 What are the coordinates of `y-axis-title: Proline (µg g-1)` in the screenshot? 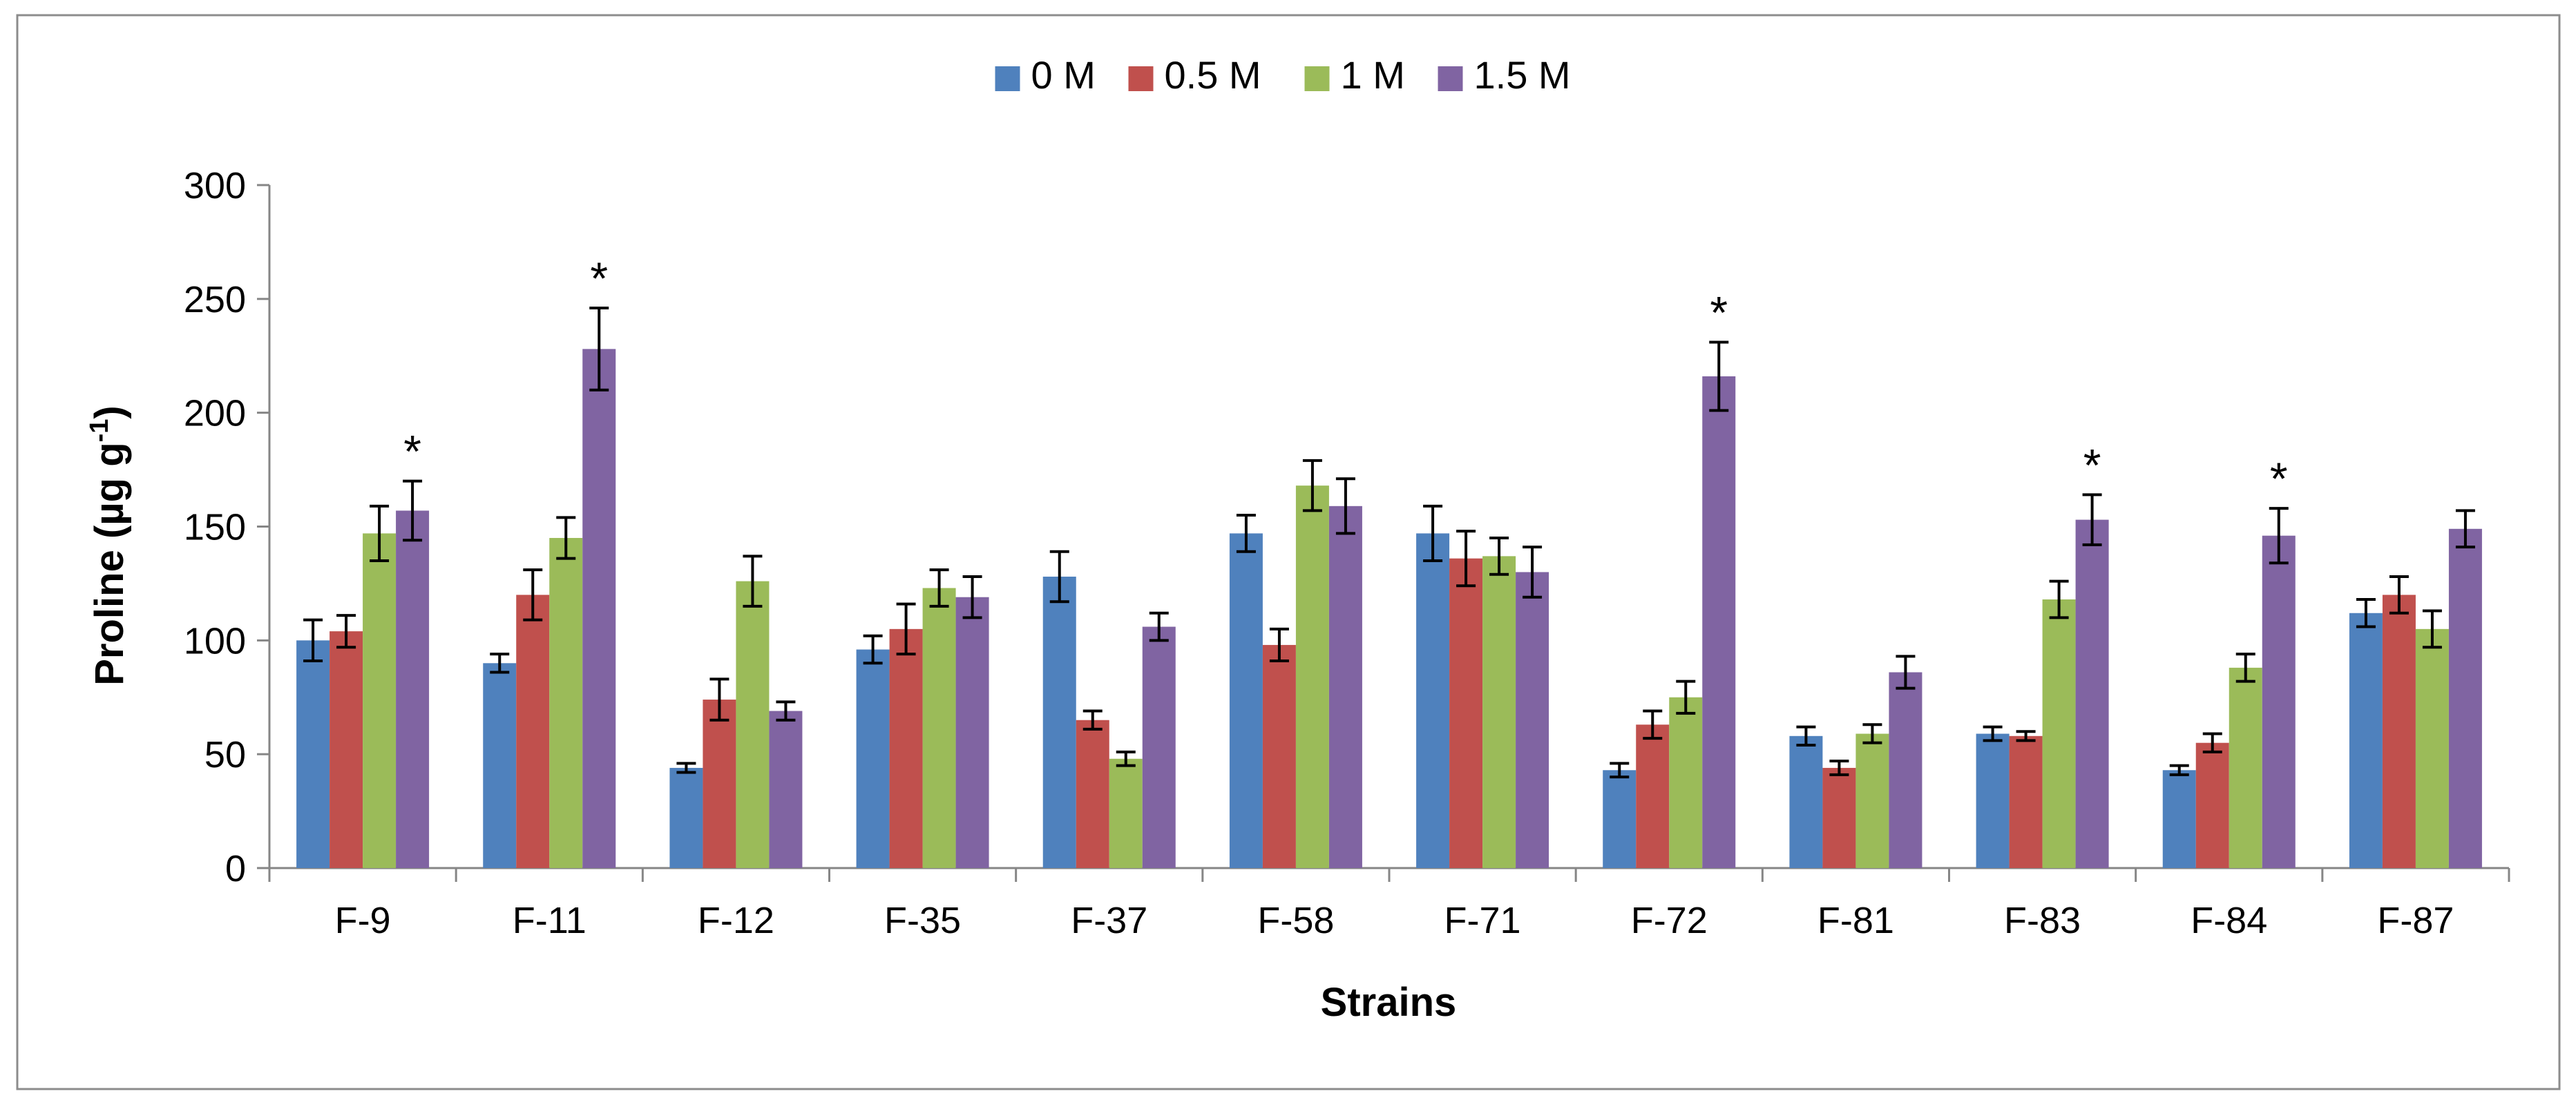 It's located at (109, 545).